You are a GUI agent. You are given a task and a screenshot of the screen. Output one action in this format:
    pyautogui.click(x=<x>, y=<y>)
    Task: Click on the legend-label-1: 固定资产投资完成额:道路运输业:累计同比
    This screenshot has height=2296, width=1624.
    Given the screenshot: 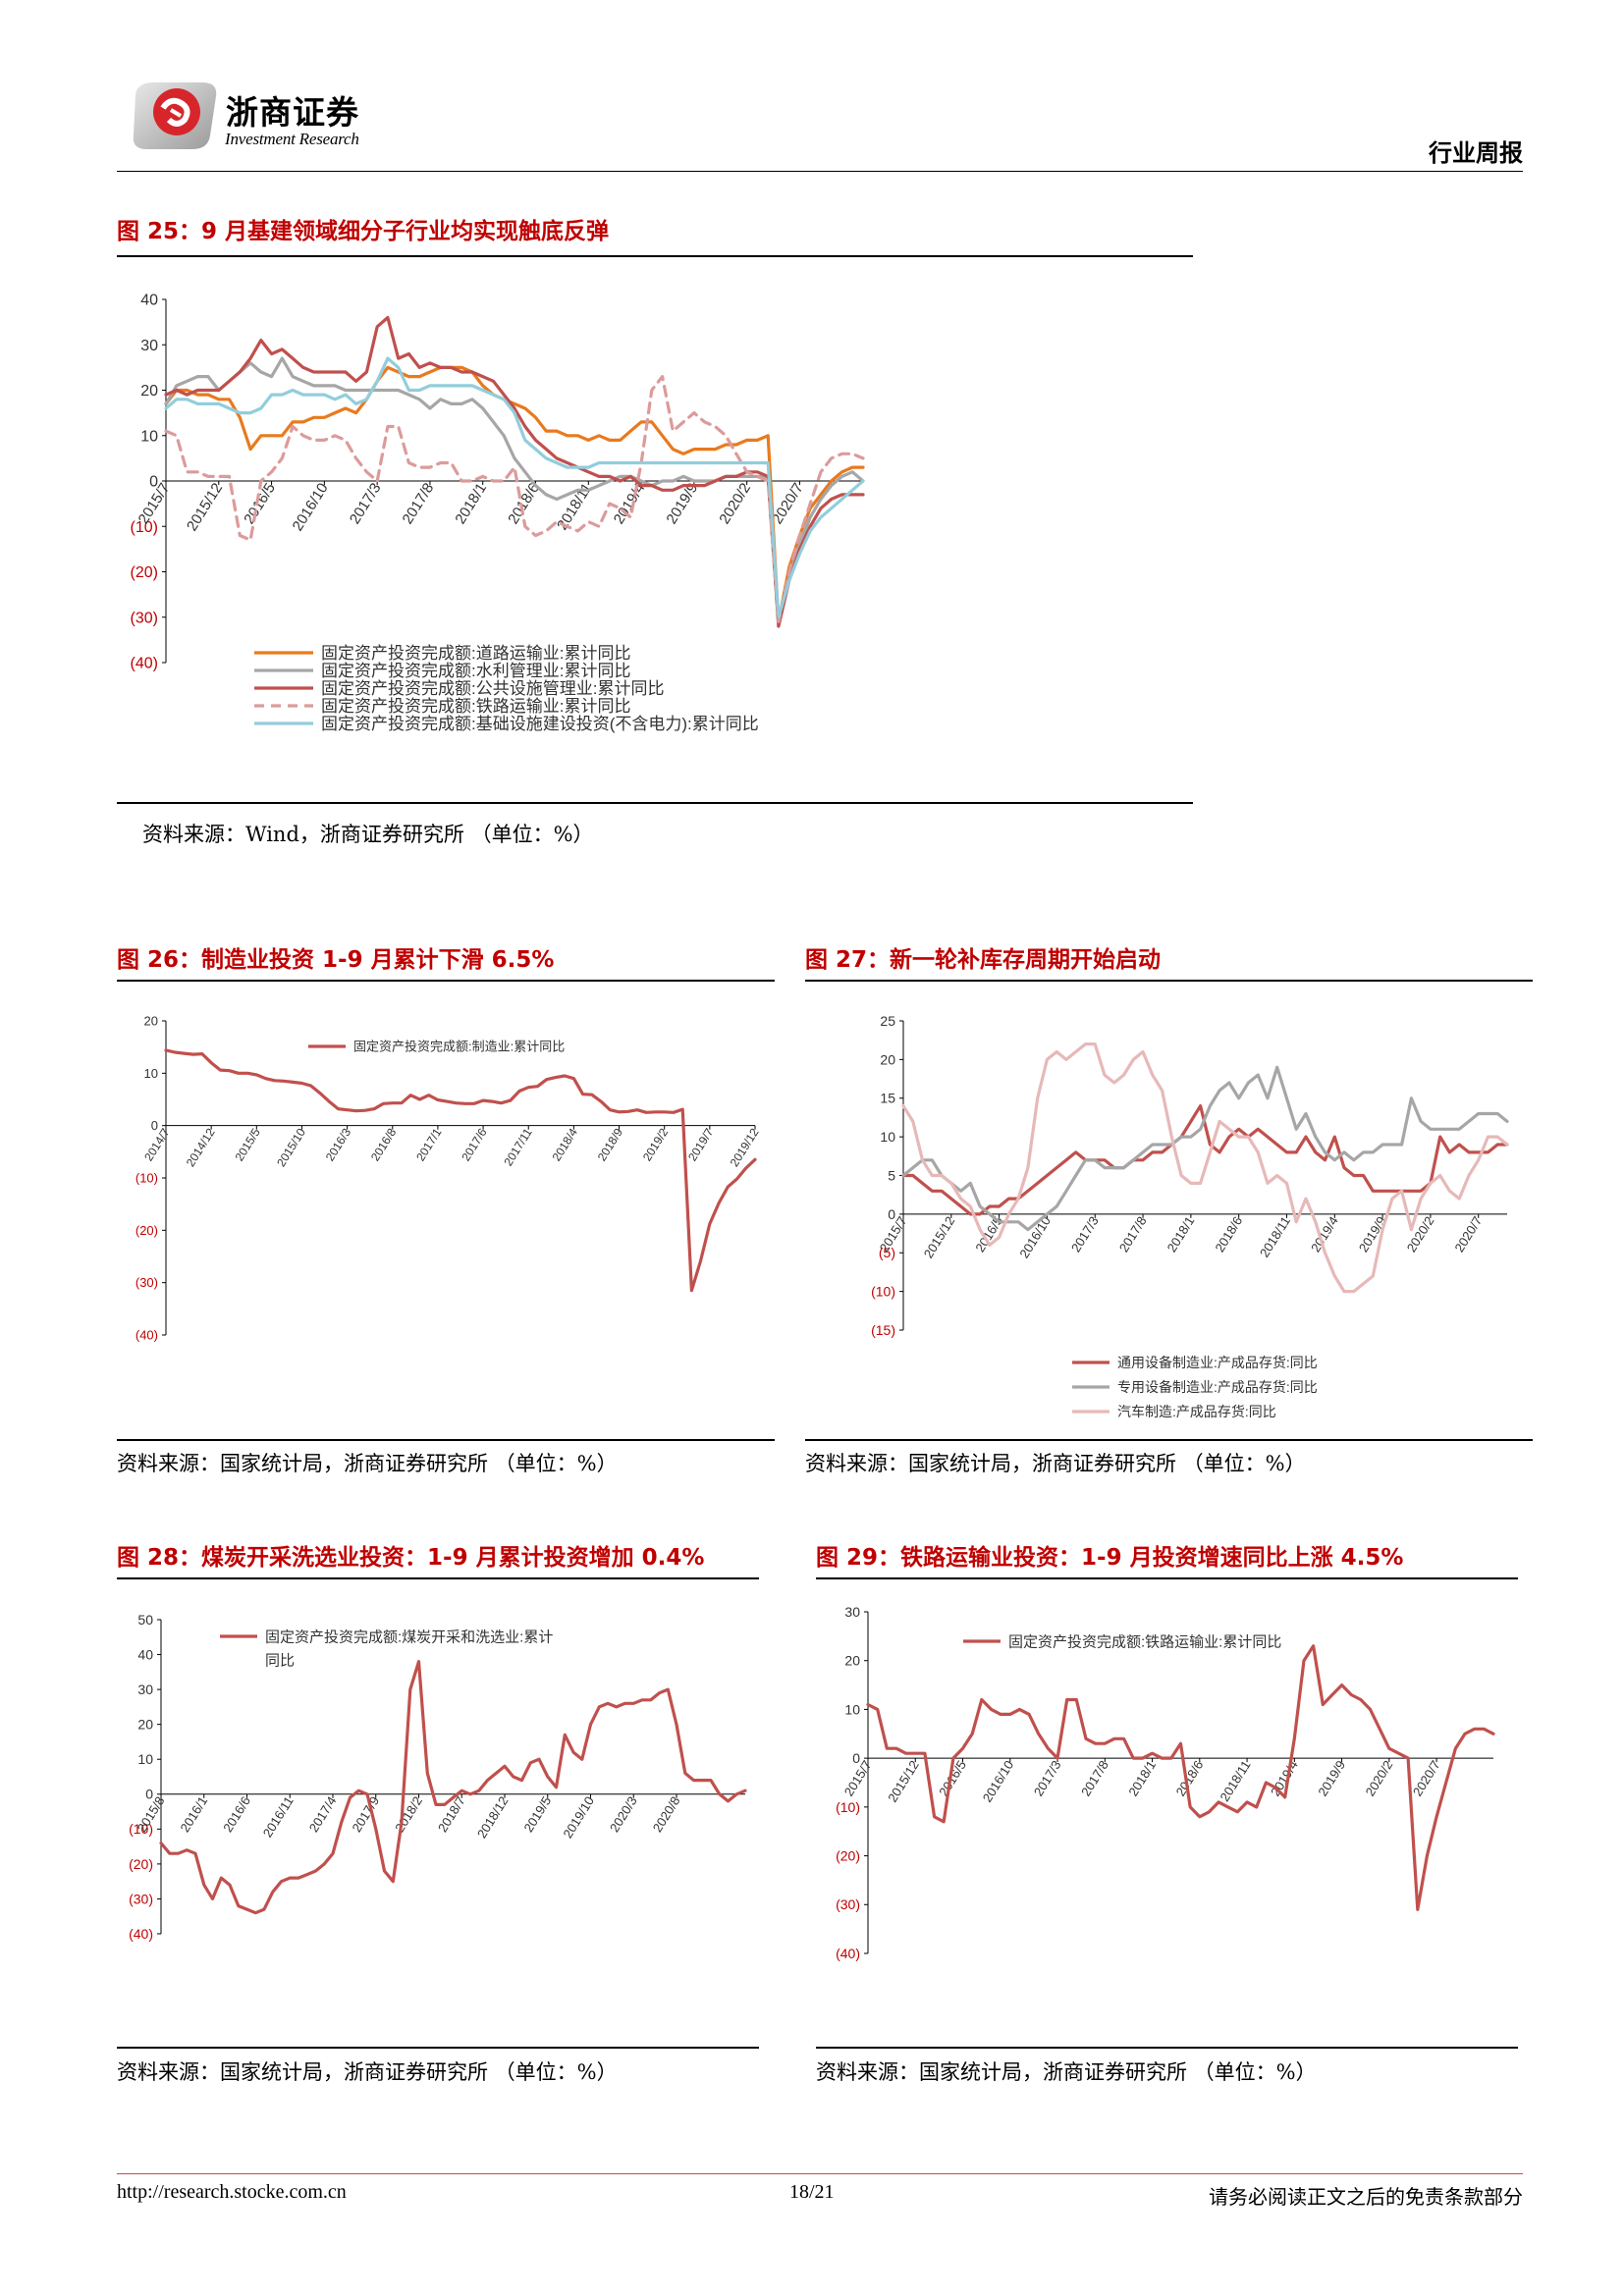 What is the action you would take?
    pyautogui.click(x=475, y=653)
    